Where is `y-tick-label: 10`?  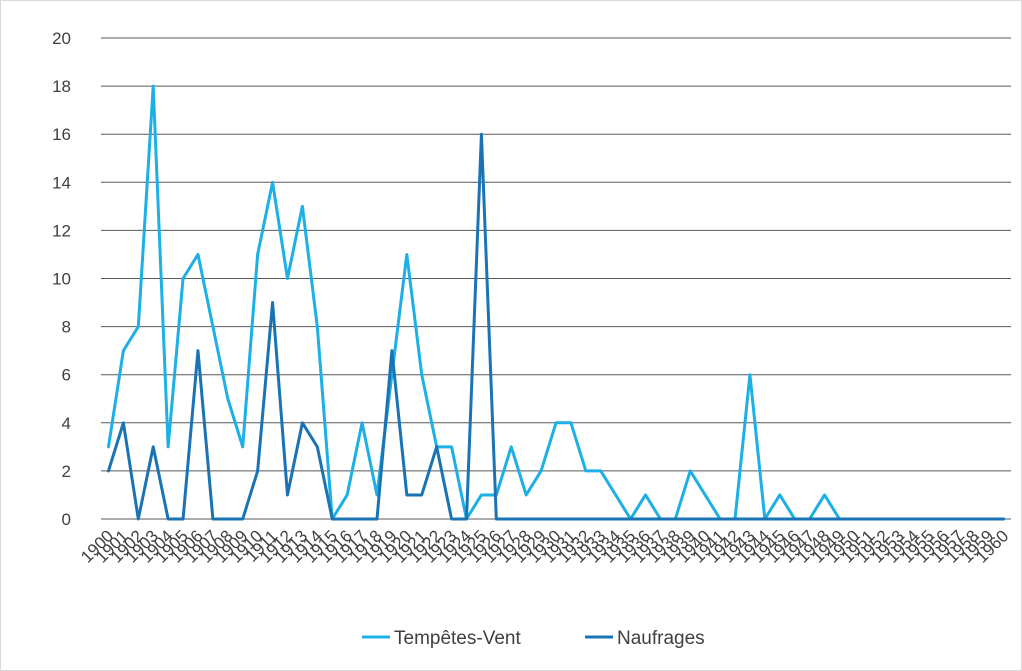
y-tick-label: 10 is located at coordinates (61, 279).